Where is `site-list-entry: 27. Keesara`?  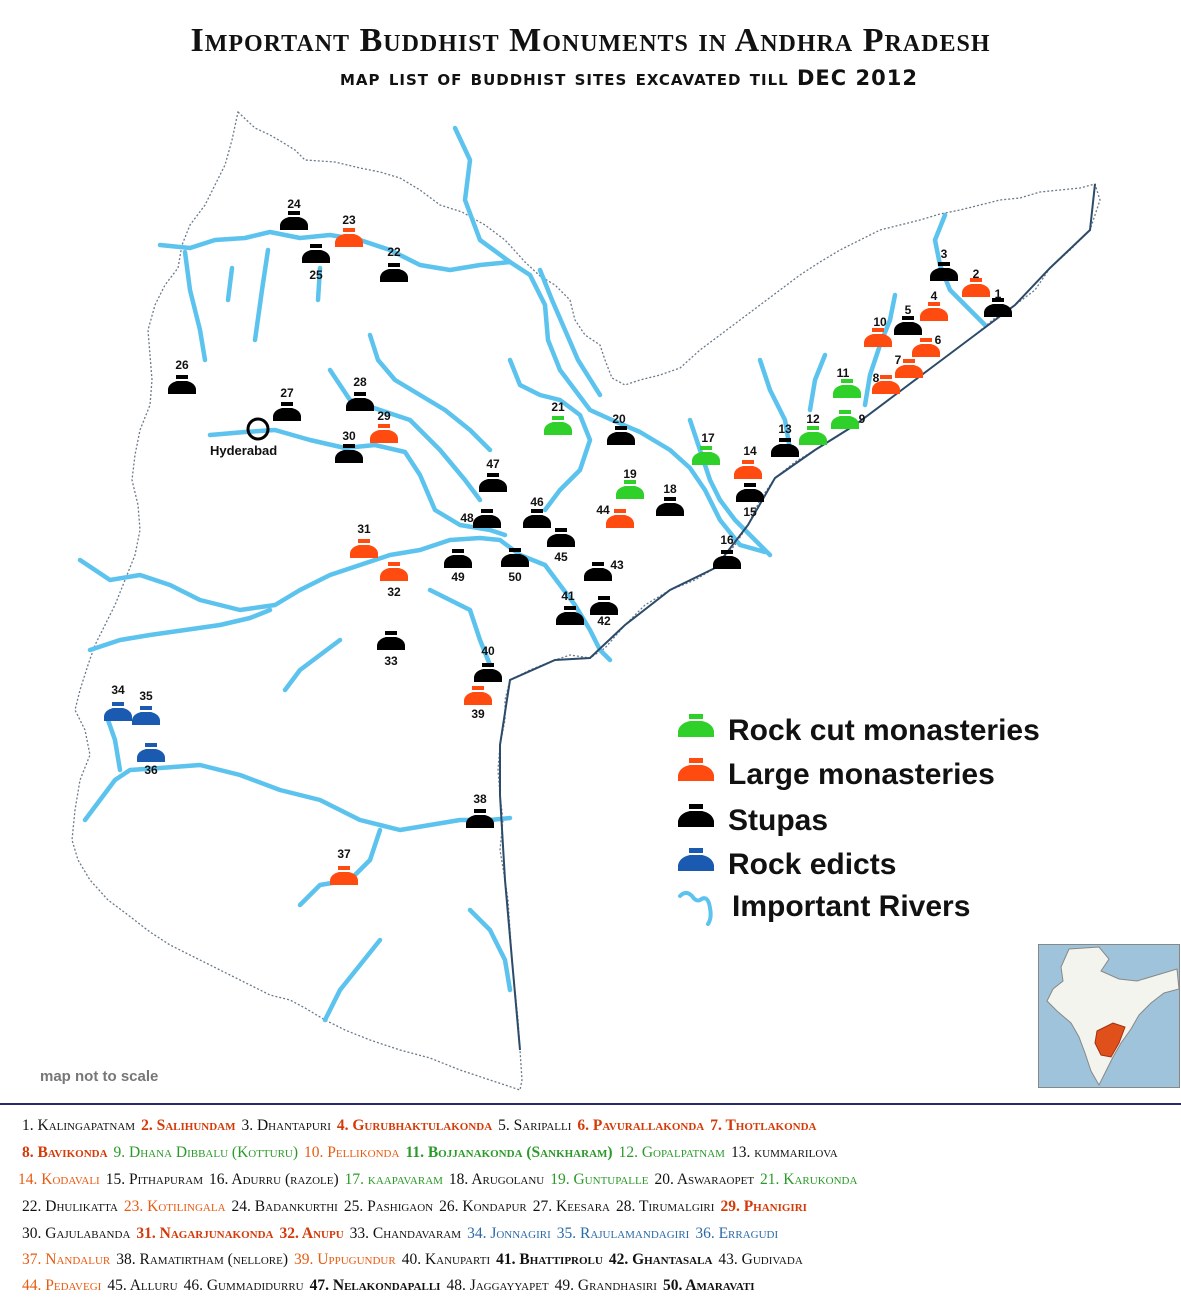
site-list-entry: 27. Keesara is located at coordinates (571, 1206).